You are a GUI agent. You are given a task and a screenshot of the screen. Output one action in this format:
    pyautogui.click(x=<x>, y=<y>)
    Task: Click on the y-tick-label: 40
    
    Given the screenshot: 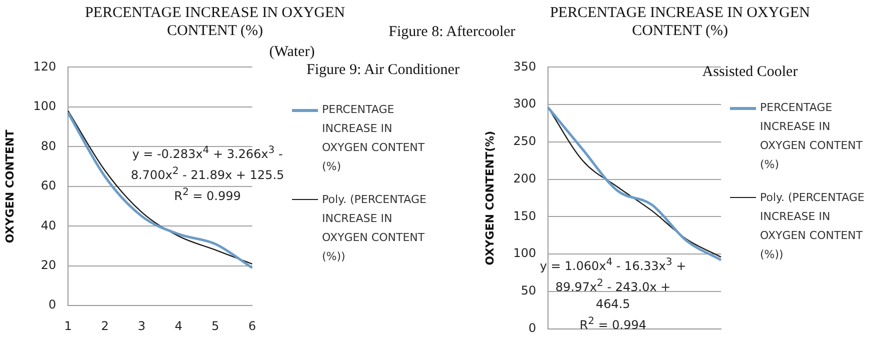 What is the action you would take?
    pyautogui.click(x=48, y=225)
    